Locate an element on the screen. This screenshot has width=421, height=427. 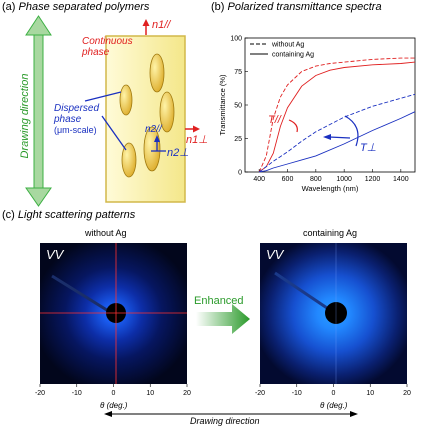
panel-b-title: Polarized transmittance spectra is located at coordinates (304, 7).